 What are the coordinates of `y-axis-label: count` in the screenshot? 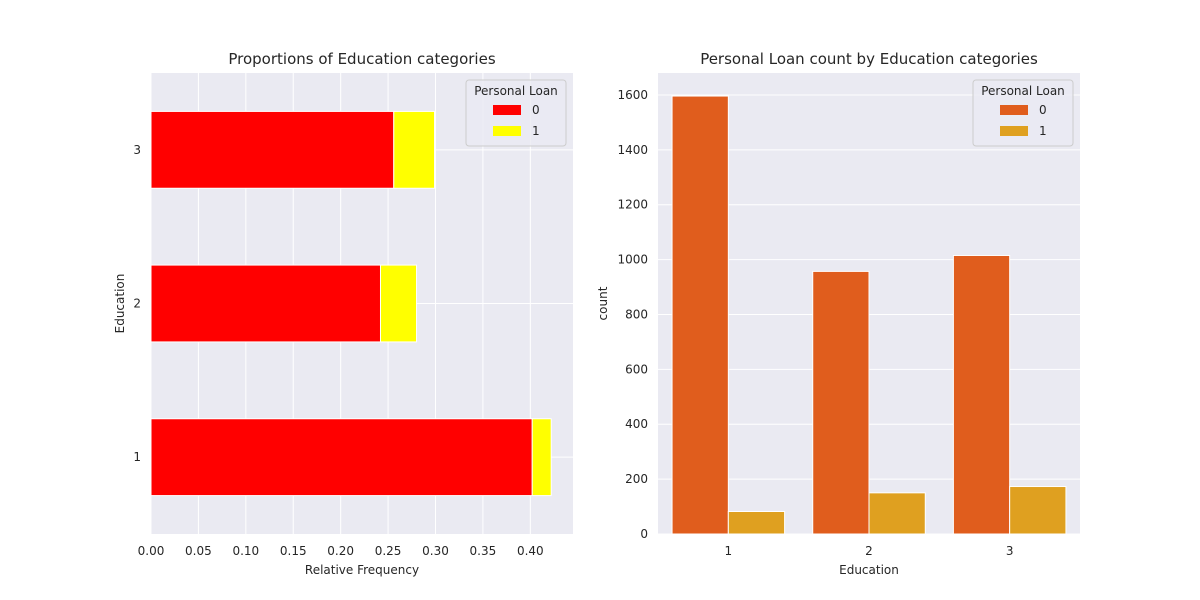 It's located at (603, 303).